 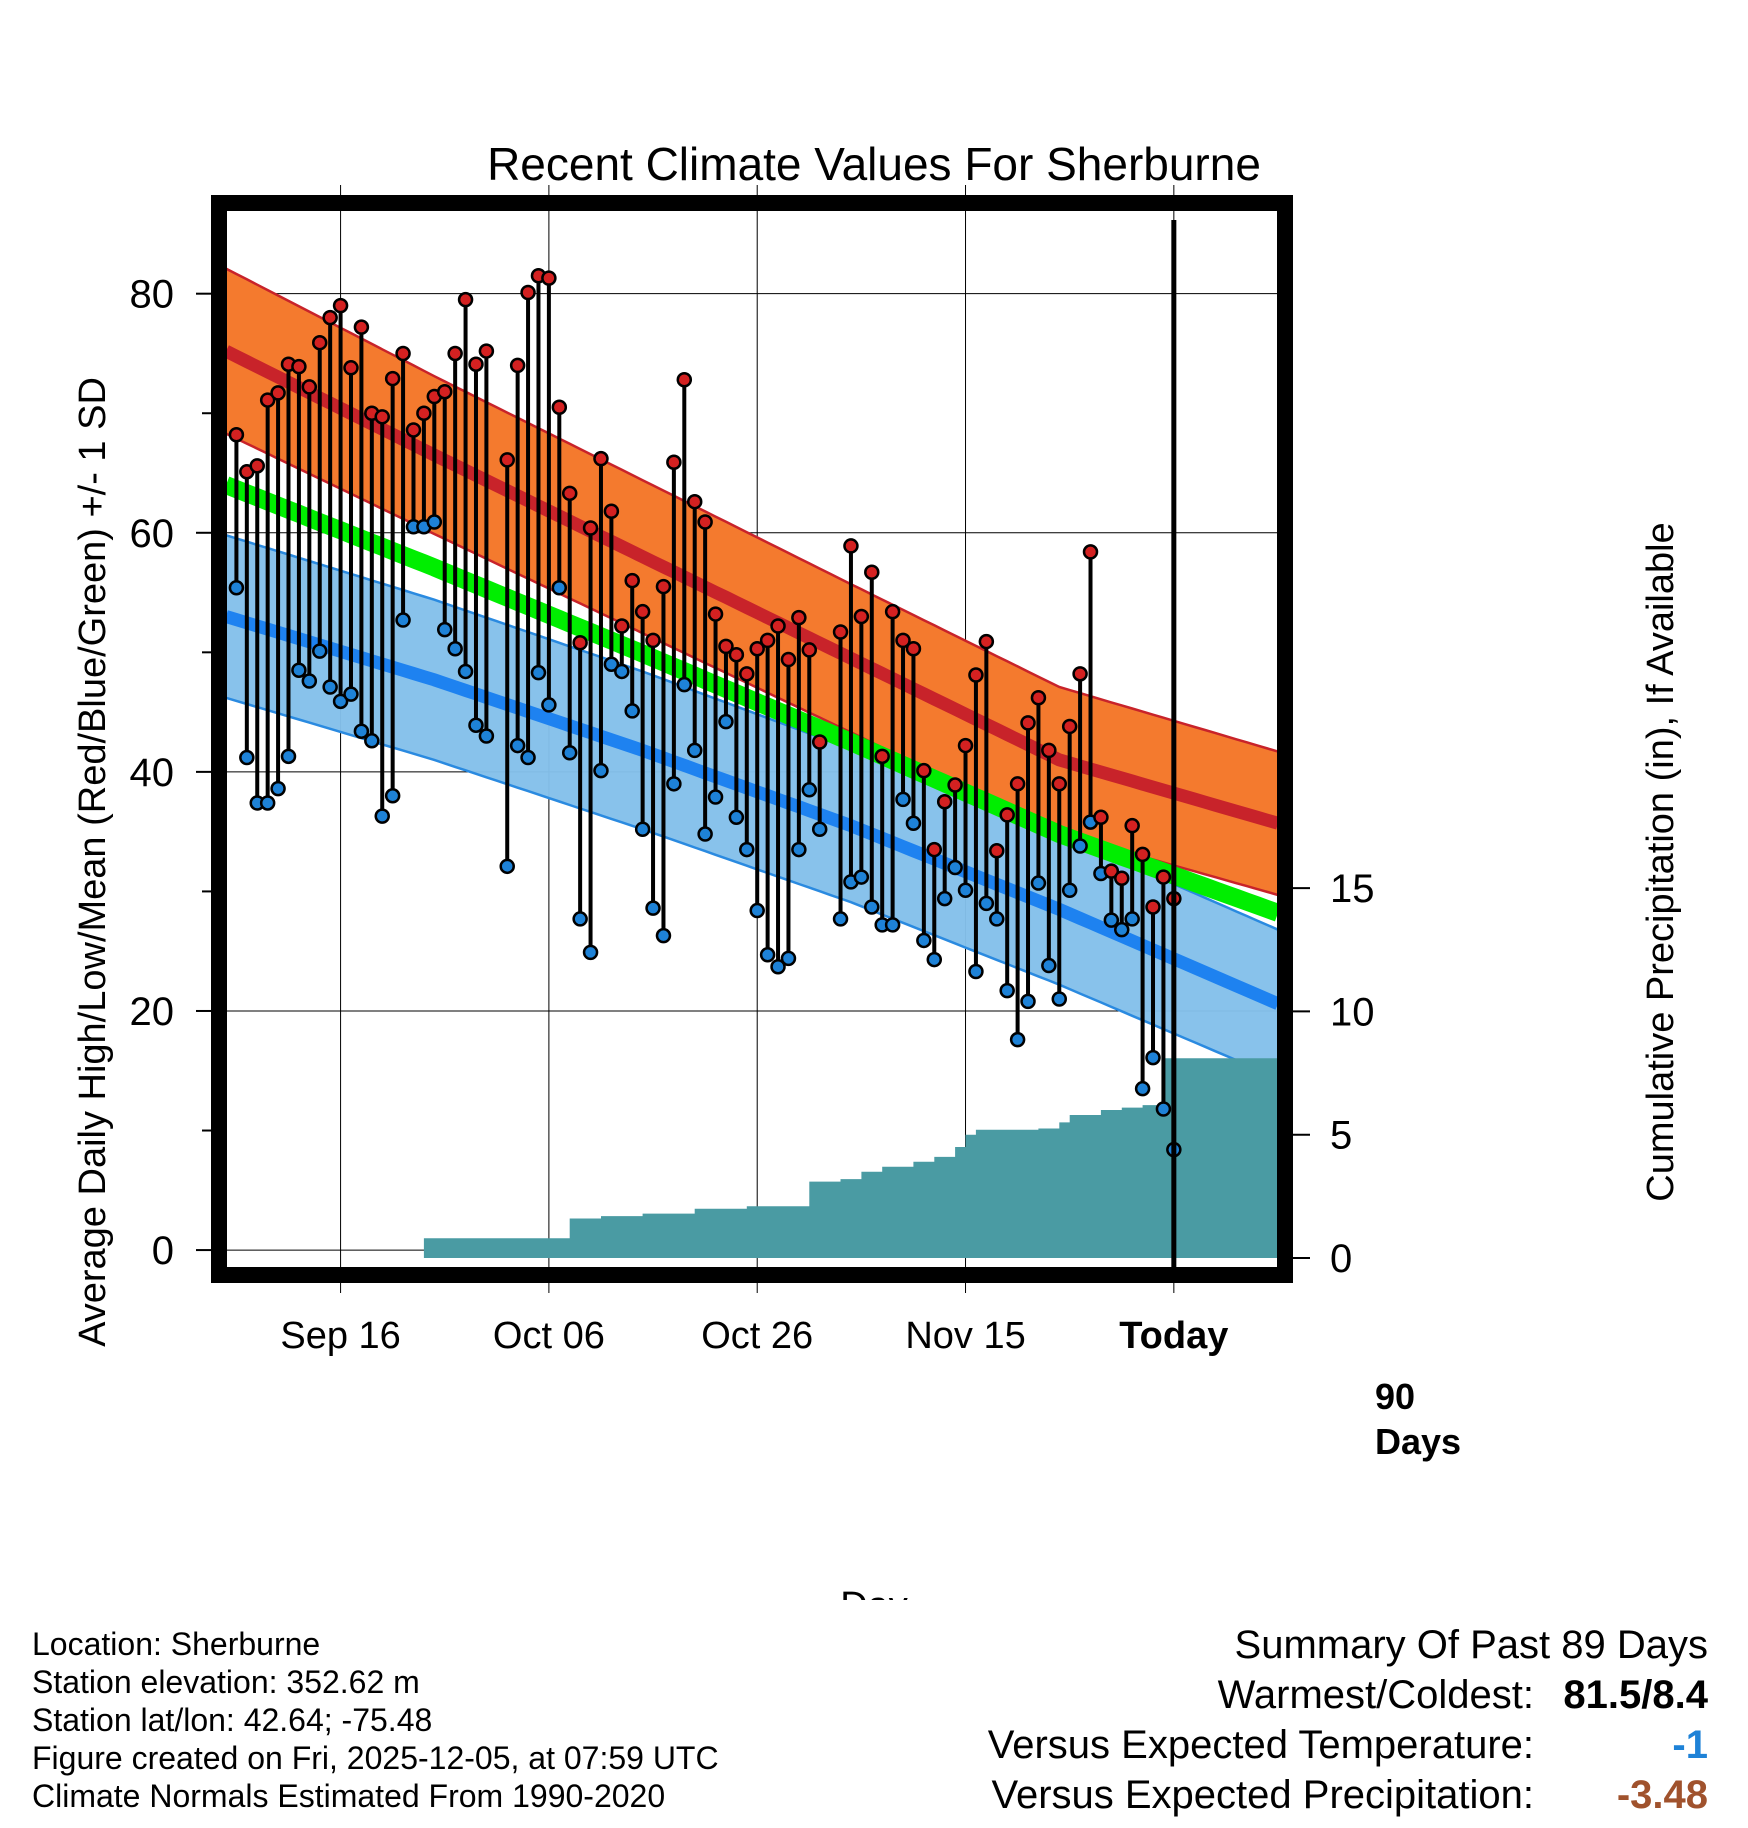 I want to click on y-tick-label: 60, so click(x=152, y=534).